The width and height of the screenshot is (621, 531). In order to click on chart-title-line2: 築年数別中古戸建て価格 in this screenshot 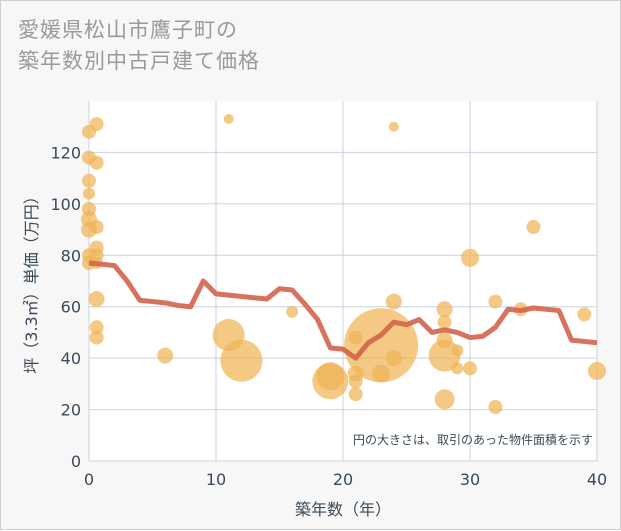, I will do `click(139, 61)`.